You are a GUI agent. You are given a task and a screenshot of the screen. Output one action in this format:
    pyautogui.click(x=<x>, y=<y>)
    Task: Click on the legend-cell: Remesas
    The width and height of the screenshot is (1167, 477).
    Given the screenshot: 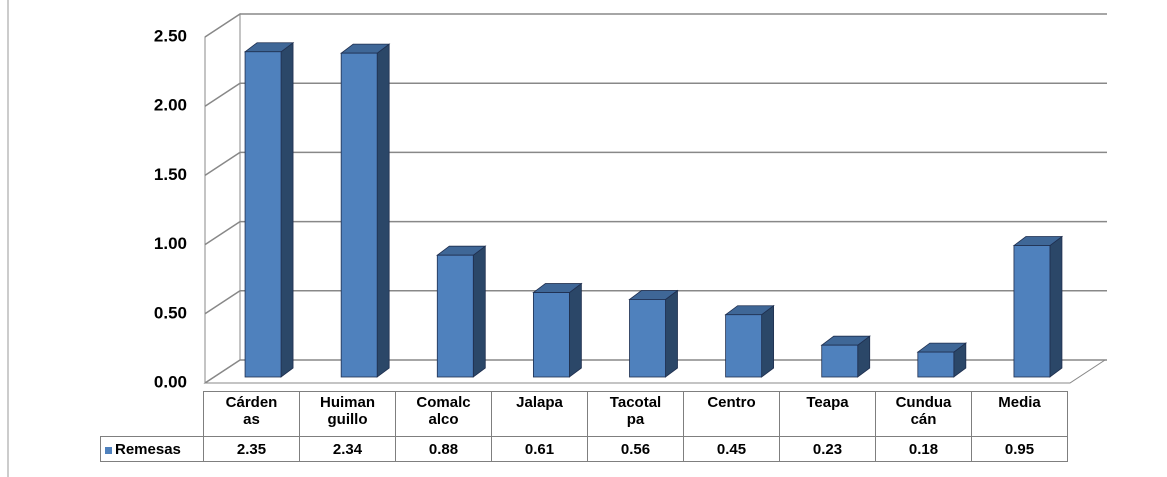 What is the action you would take?
    pyautogui.click(x=152, y=449)
    